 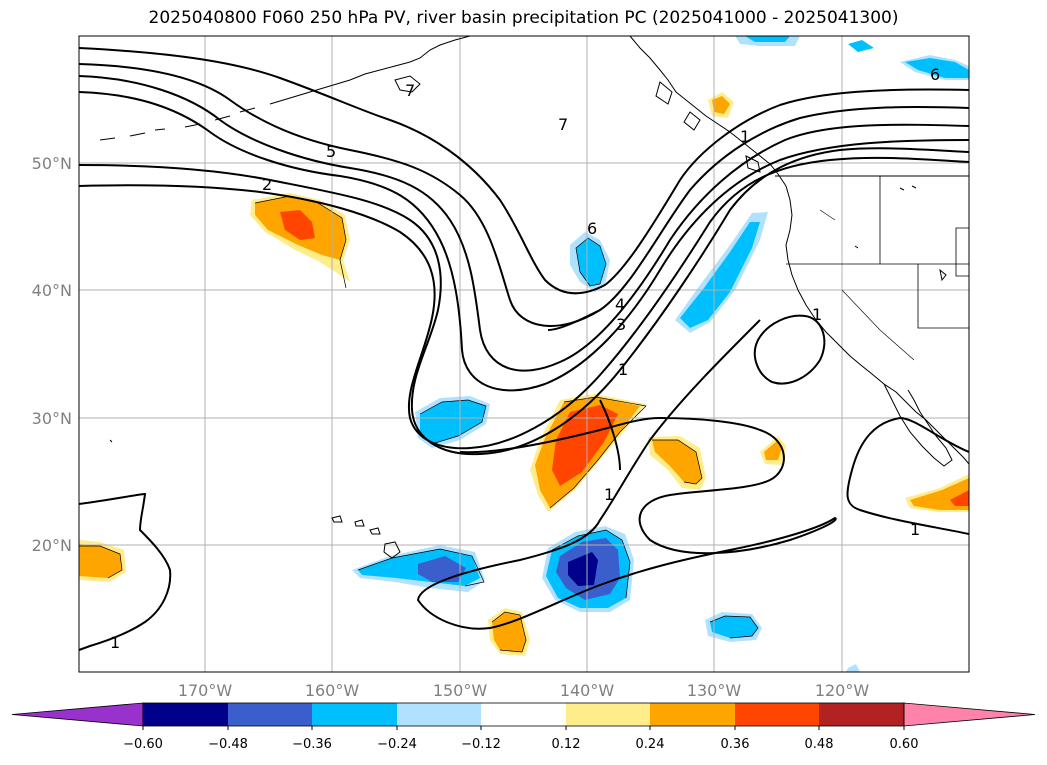 I want to click on colorbar-tick-label: 0.36, so click(x=735, y=744).